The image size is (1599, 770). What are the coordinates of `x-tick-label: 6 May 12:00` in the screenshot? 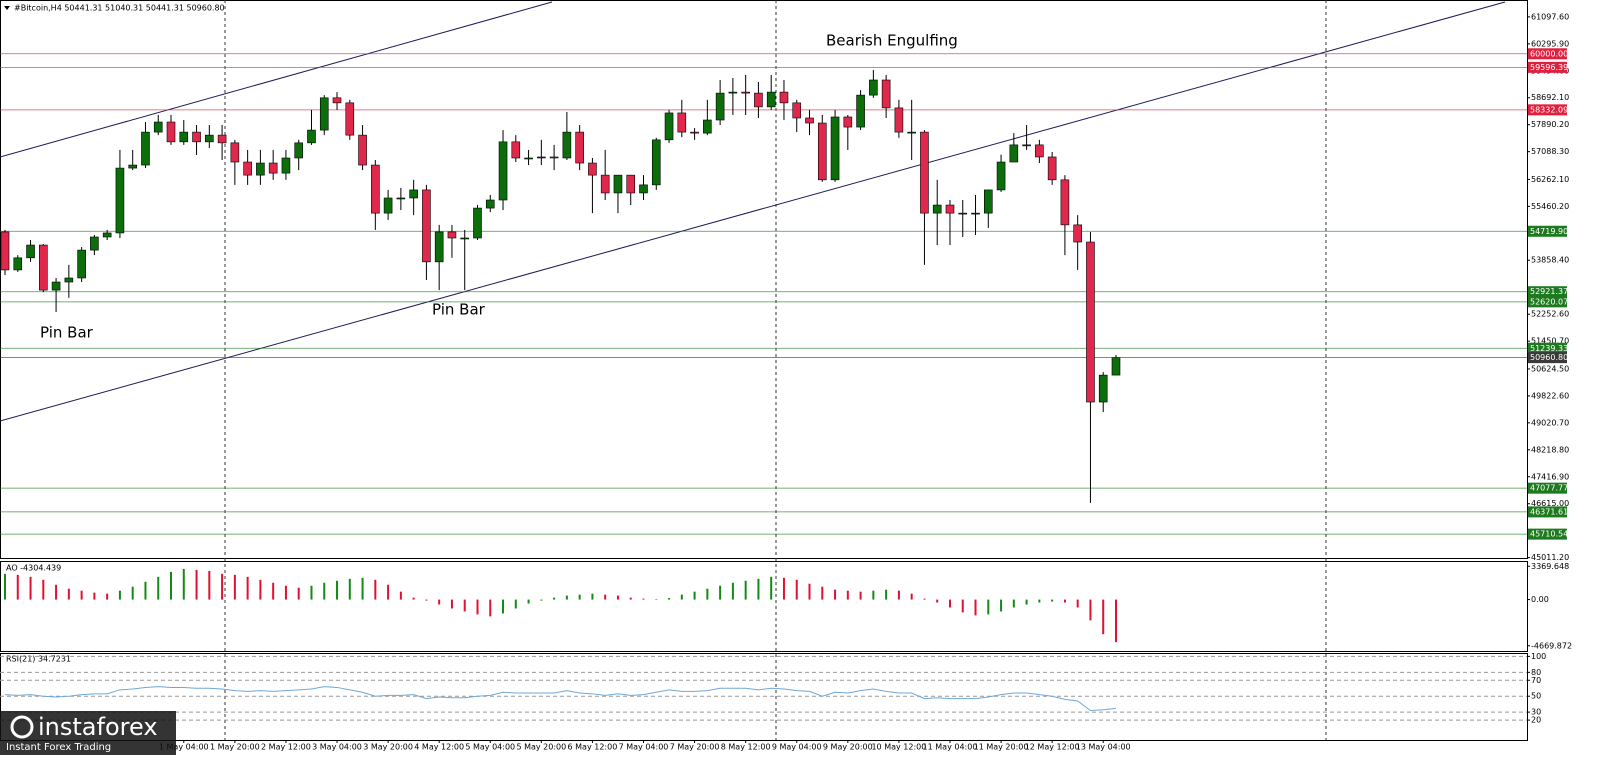 It's located at (593, 747).